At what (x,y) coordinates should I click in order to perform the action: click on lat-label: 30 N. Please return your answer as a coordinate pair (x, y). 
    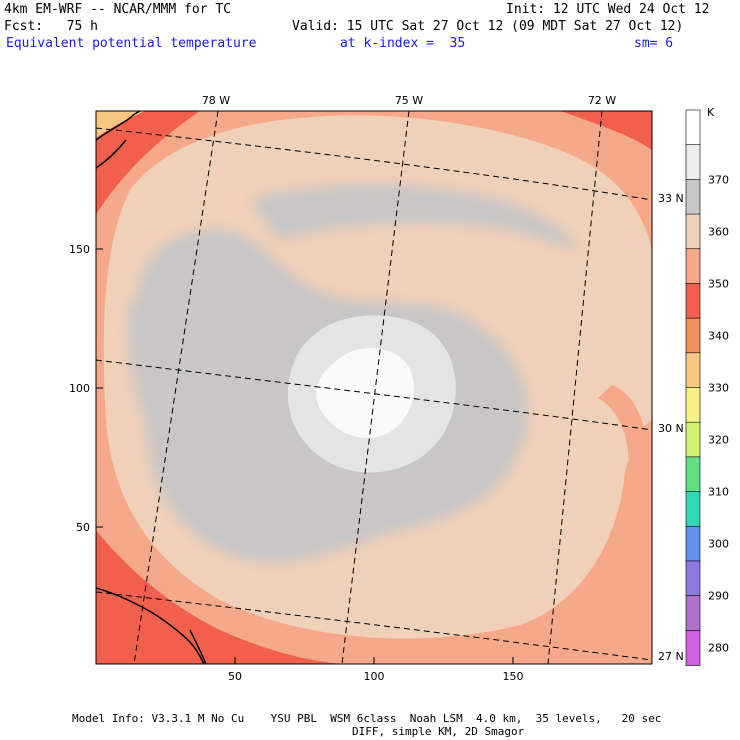
    Looking at the image, I should click on (671, 428).